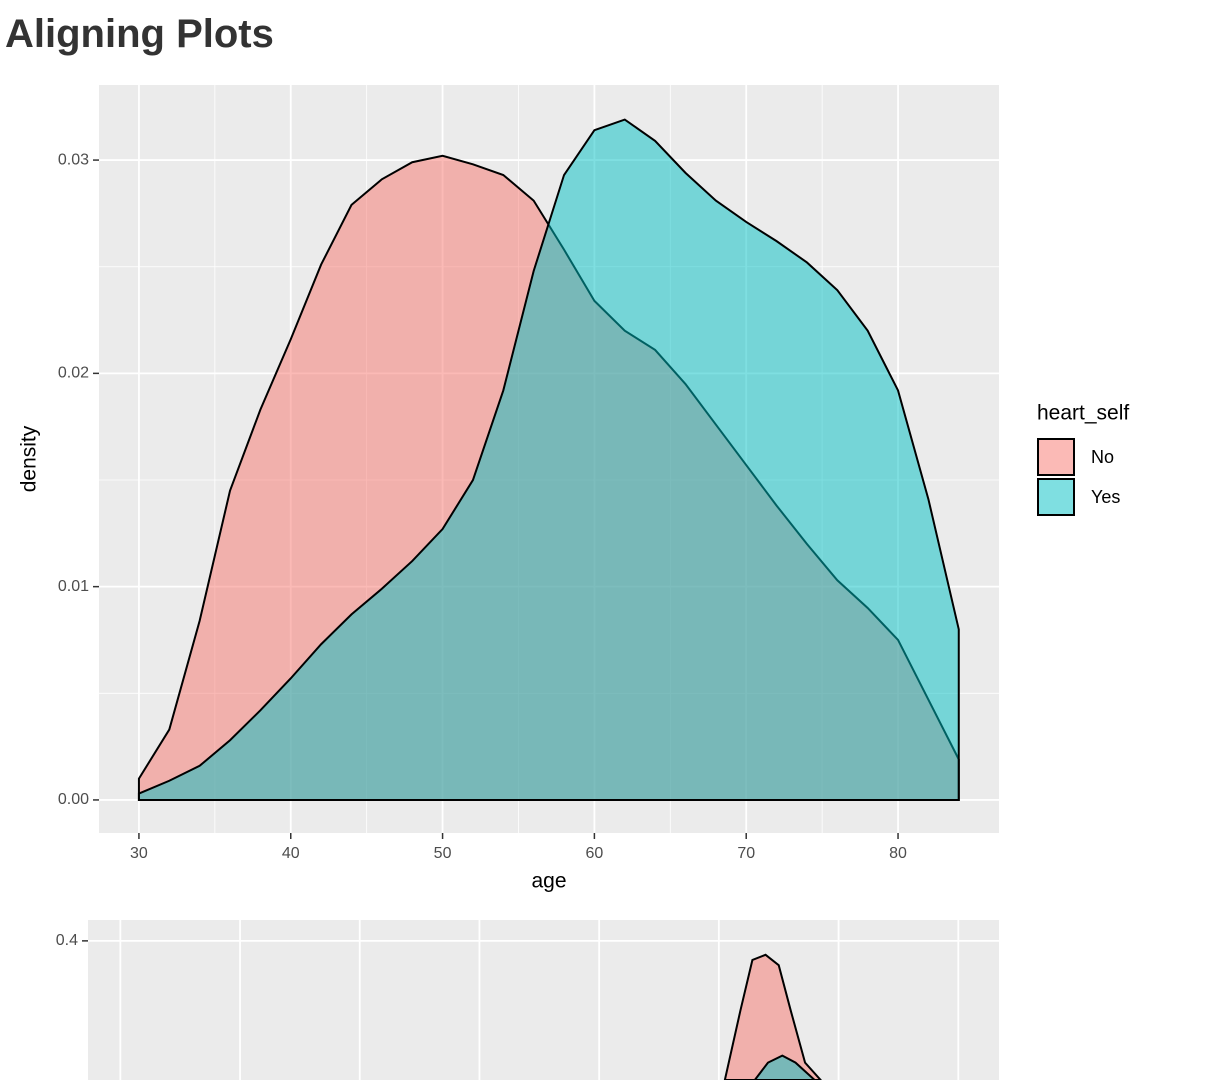 Image resolution: width=1212 pixels, height=1080 pixels. I want to click on x-tick-label: 70, so click(746, 853).